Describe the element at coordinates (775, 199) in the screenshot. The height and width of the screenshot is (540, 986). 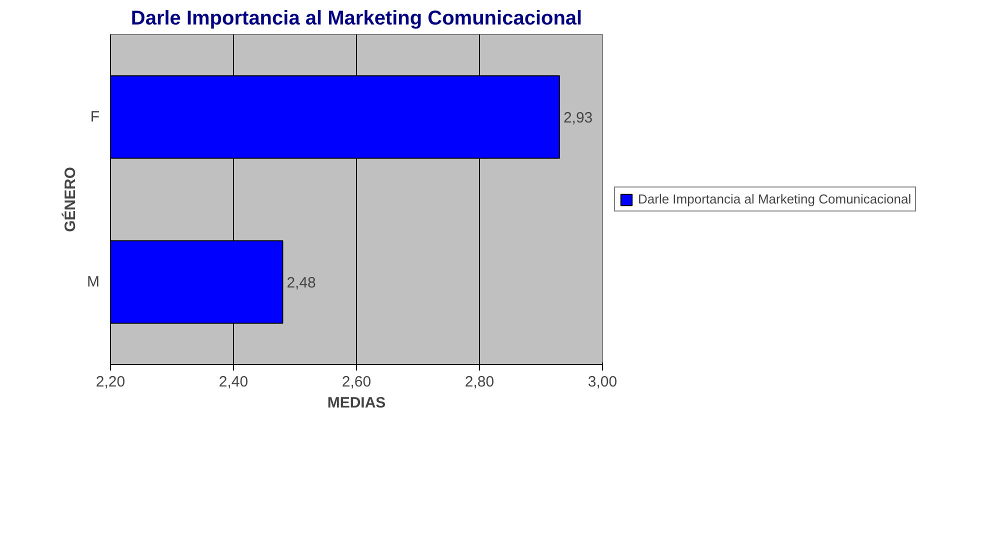
I see `legend-label: Darle Importancia al Marketing Comunicacional` at that location.